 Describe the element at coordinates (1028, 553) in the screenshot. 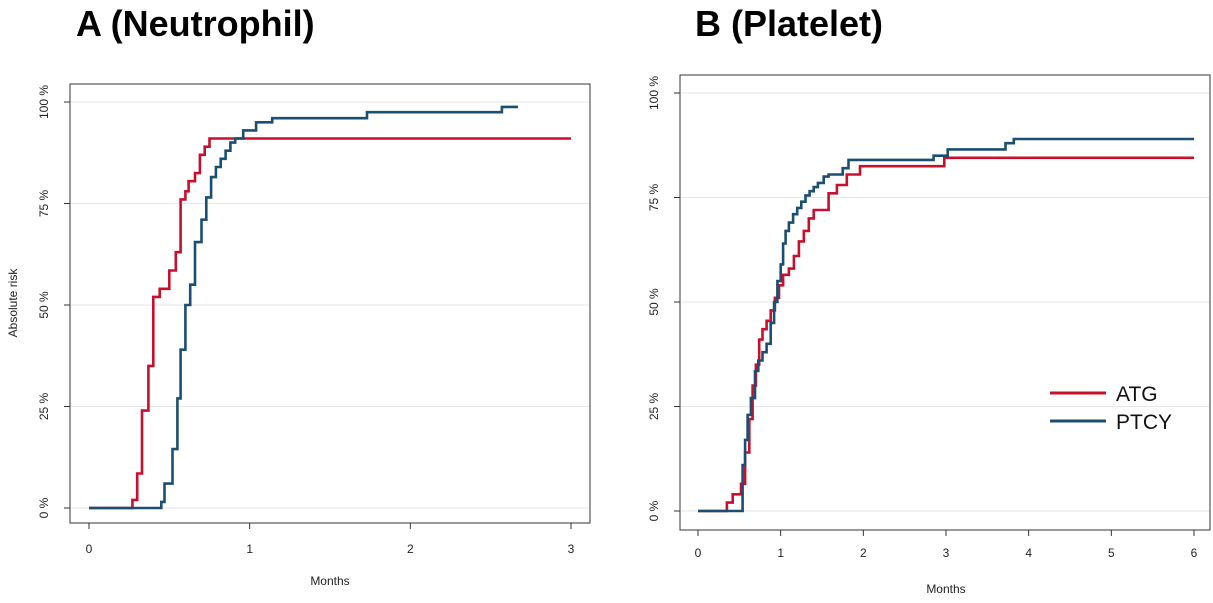

I see `x-tick-label-4: 4` at that location.